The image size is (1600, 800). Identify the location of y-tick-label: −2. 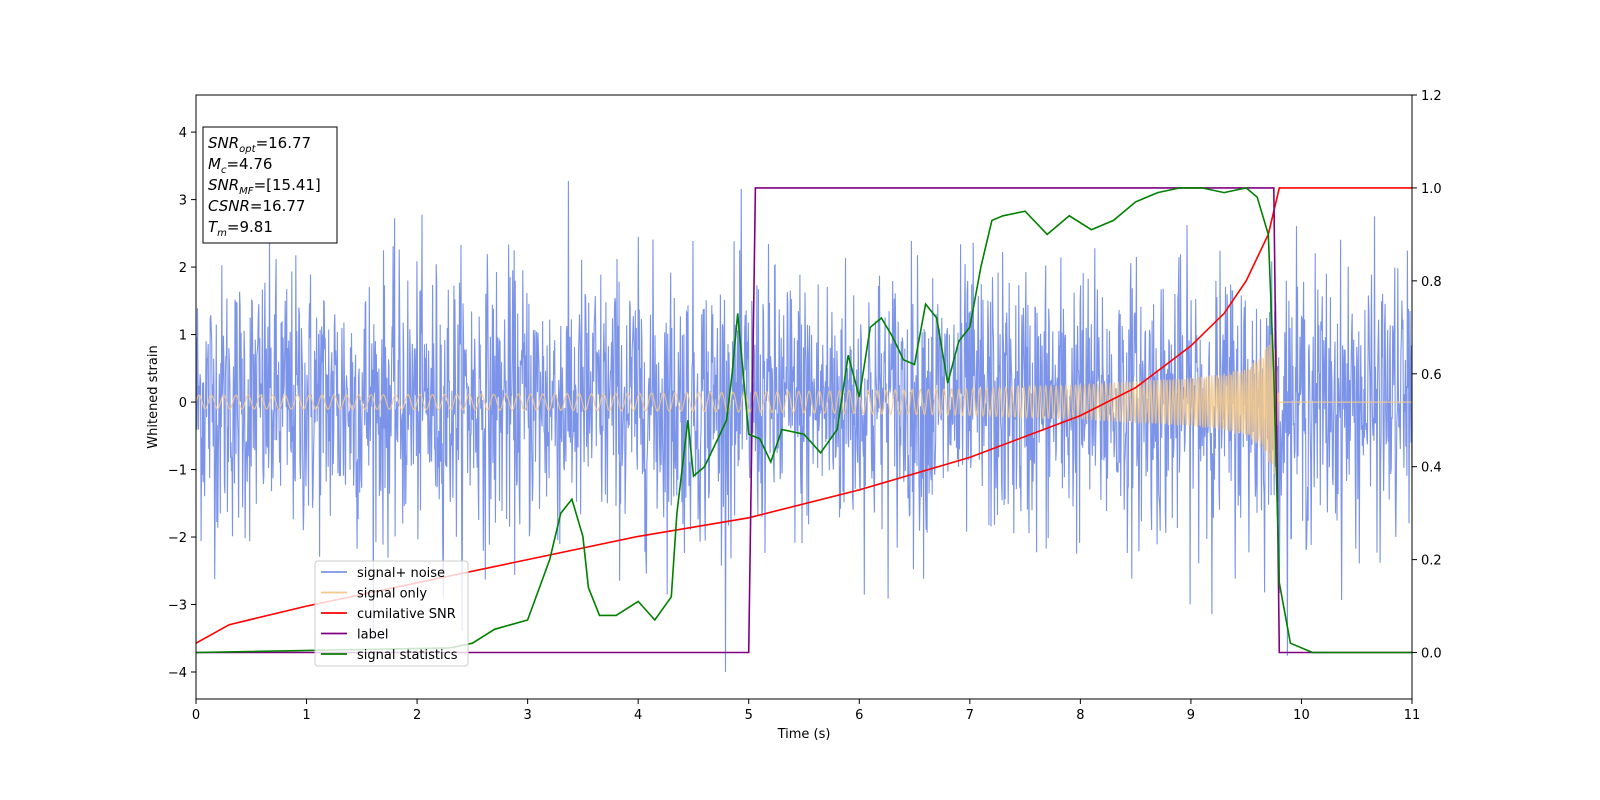
(177, 538).